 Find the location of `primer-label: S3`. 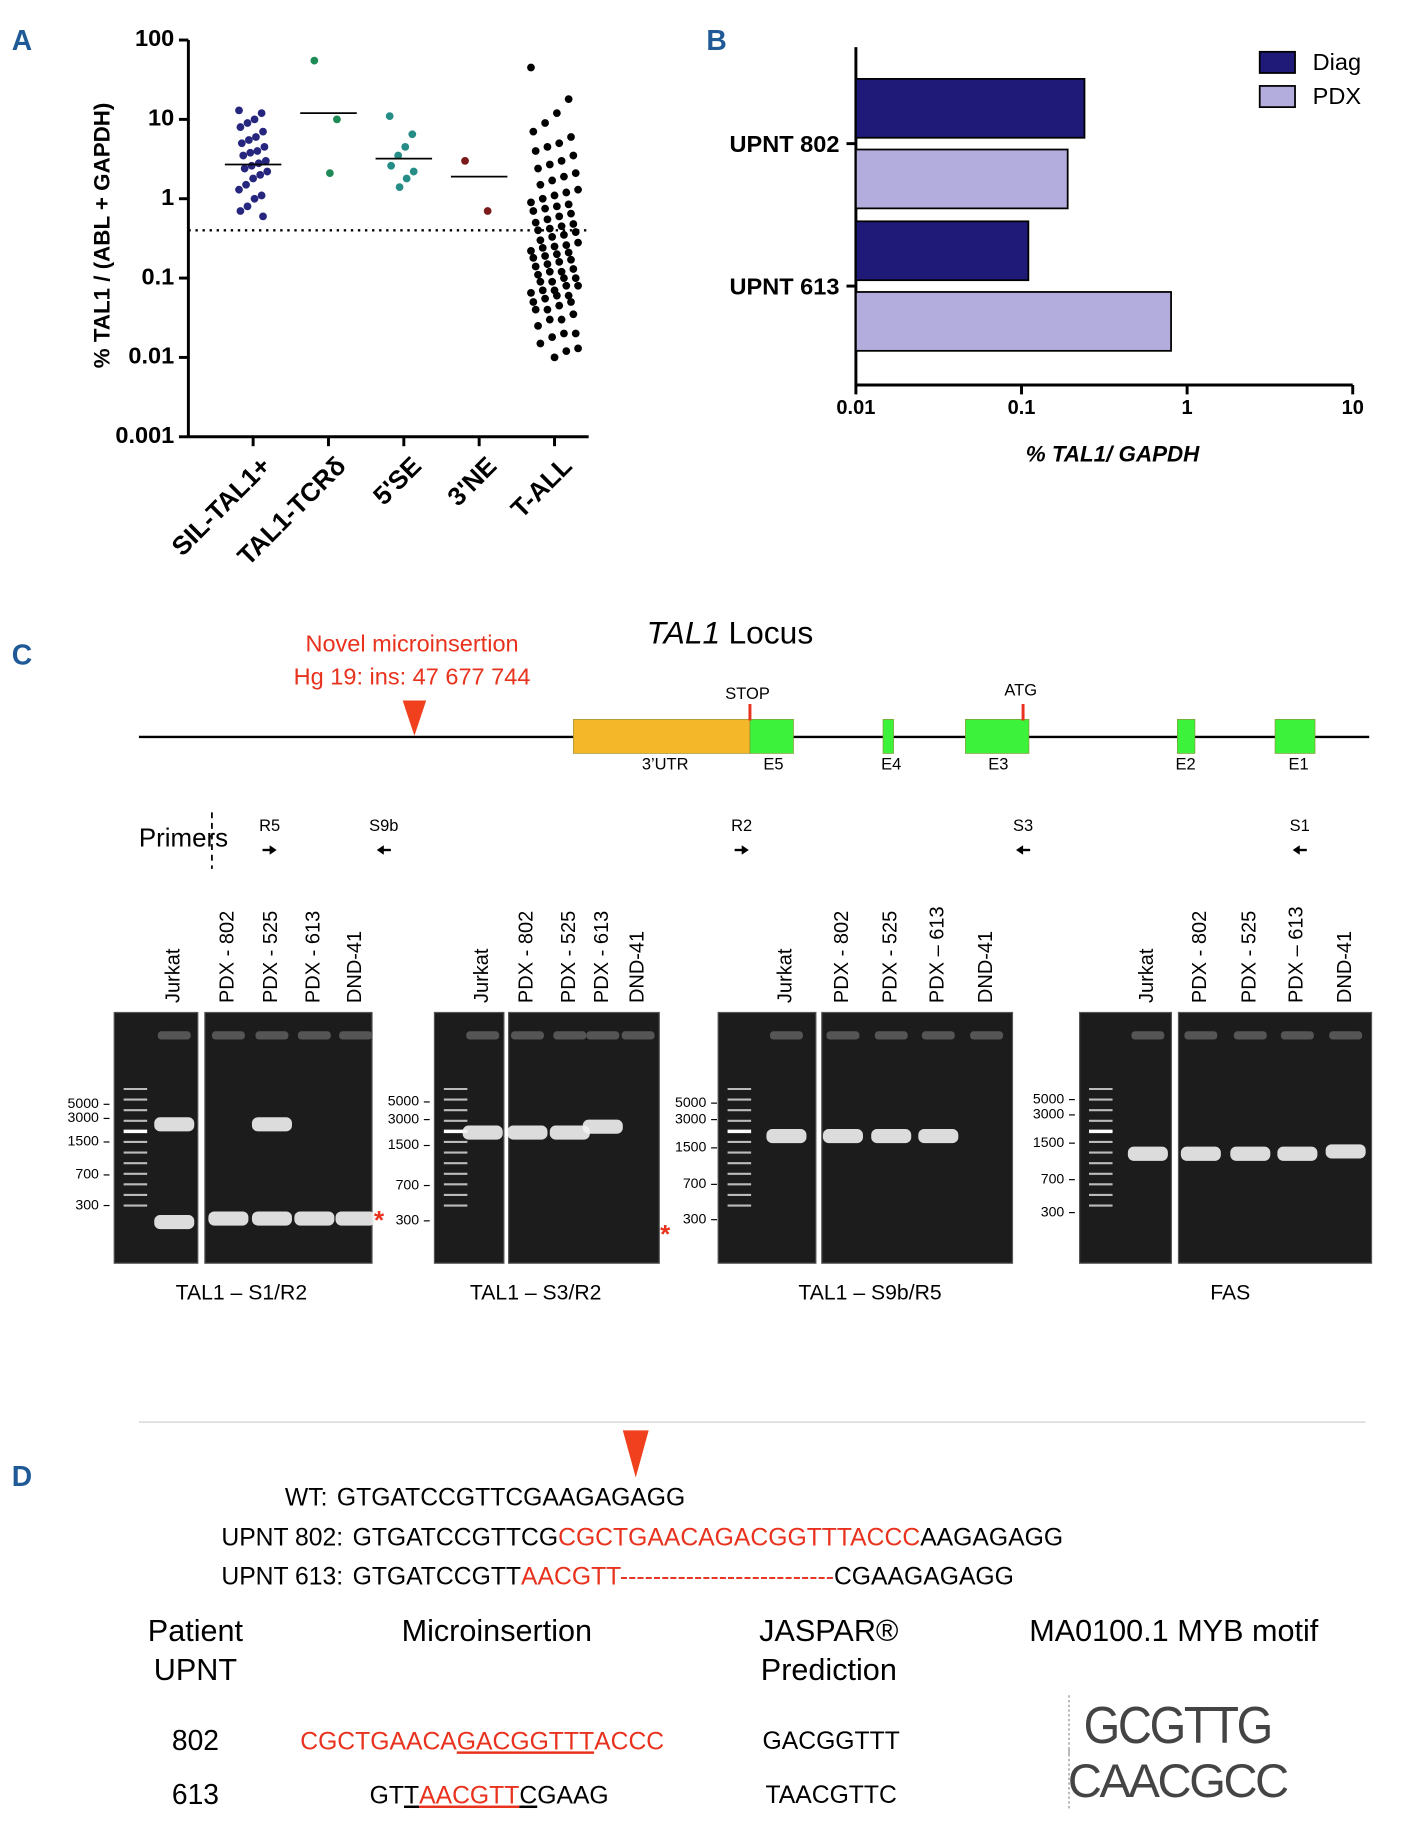

primer-label: S3 is located at coordinates (1023, 826).